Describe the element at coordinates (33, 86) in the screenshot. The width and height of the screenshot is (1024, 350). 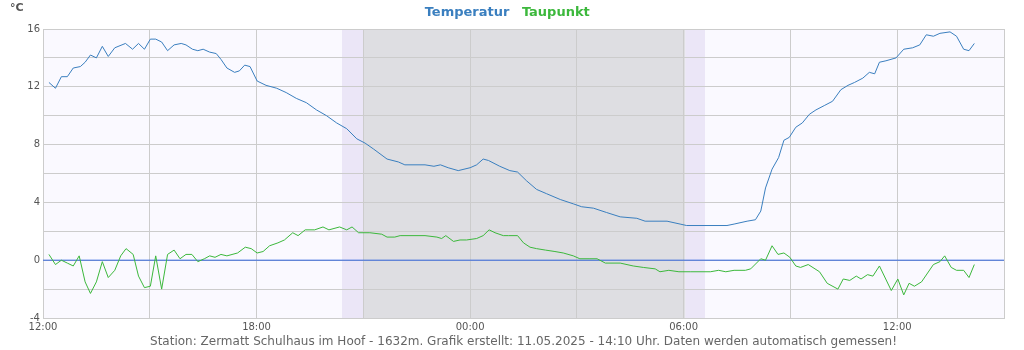
I see `y-tick-label: 12` at that location.